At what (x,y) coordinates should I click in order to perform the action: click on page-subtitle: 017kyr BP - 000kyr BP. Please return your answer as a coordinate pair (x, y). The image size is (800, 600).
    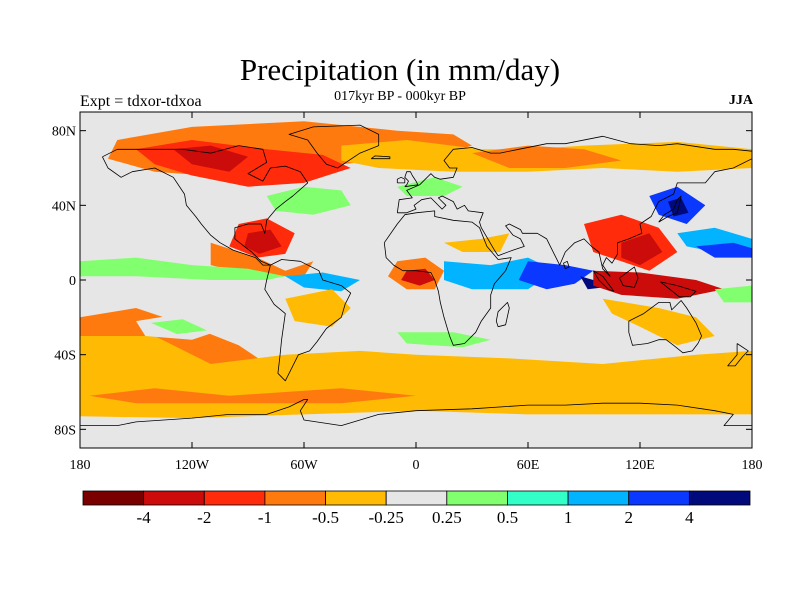
    Looking at the image, I should click on (400, 96).